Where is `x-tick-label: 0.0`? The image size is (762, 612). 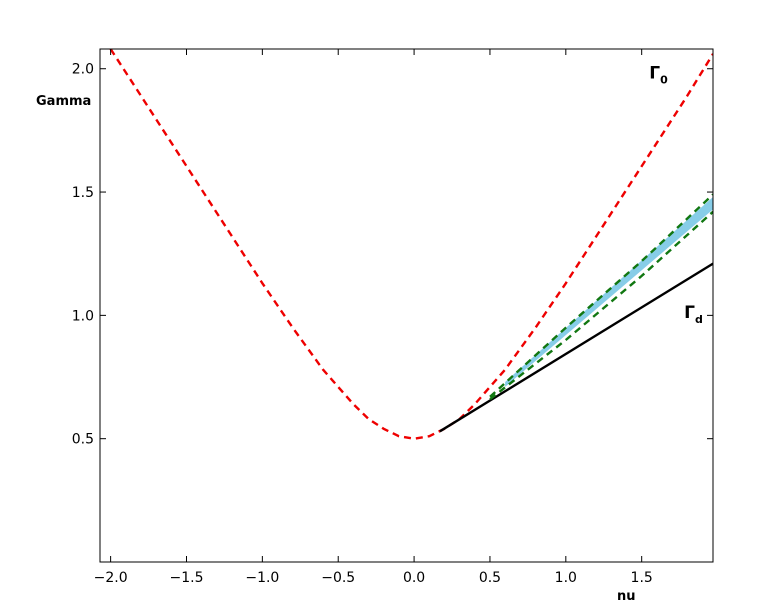
x-tick-label: 0.0 is located at coordinates (414, 578).